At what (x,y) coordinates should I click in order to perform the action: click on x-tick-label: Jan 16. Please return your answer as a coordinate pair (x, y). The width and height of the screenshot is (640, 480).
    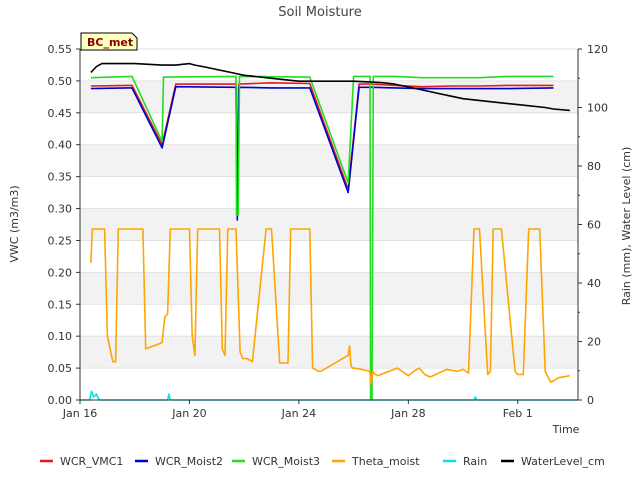
    Looking at the image, I should click on (79, 413).